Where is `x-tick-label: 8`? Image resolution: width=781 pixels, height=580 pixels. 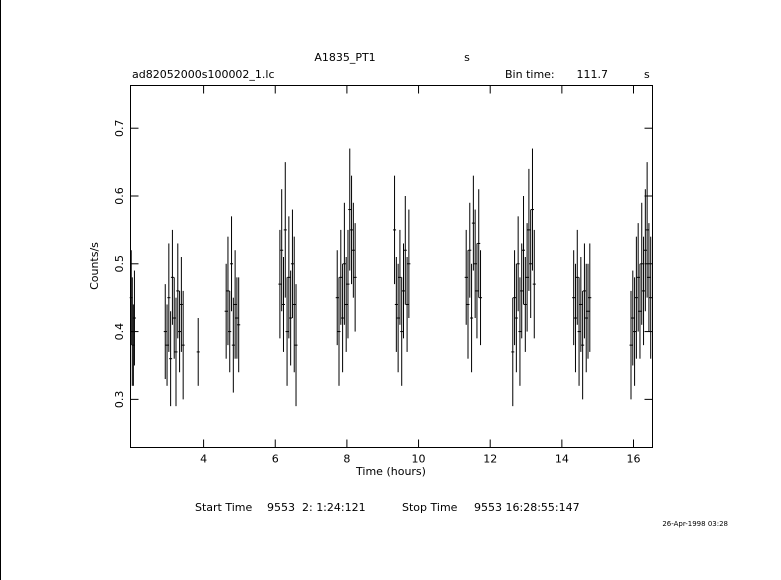
x-tick-label: 8 is located at coordinates (346, 459).